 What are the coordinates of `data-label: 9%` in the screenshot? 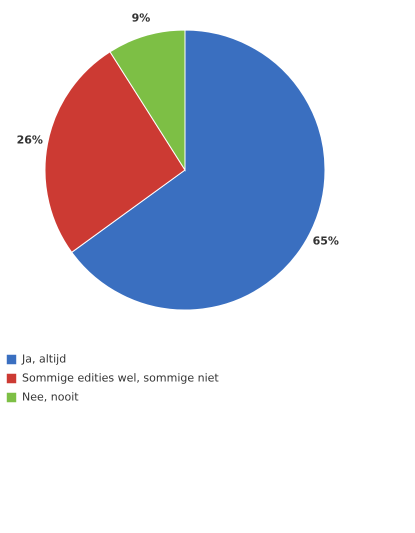 It's located at (141, 17).